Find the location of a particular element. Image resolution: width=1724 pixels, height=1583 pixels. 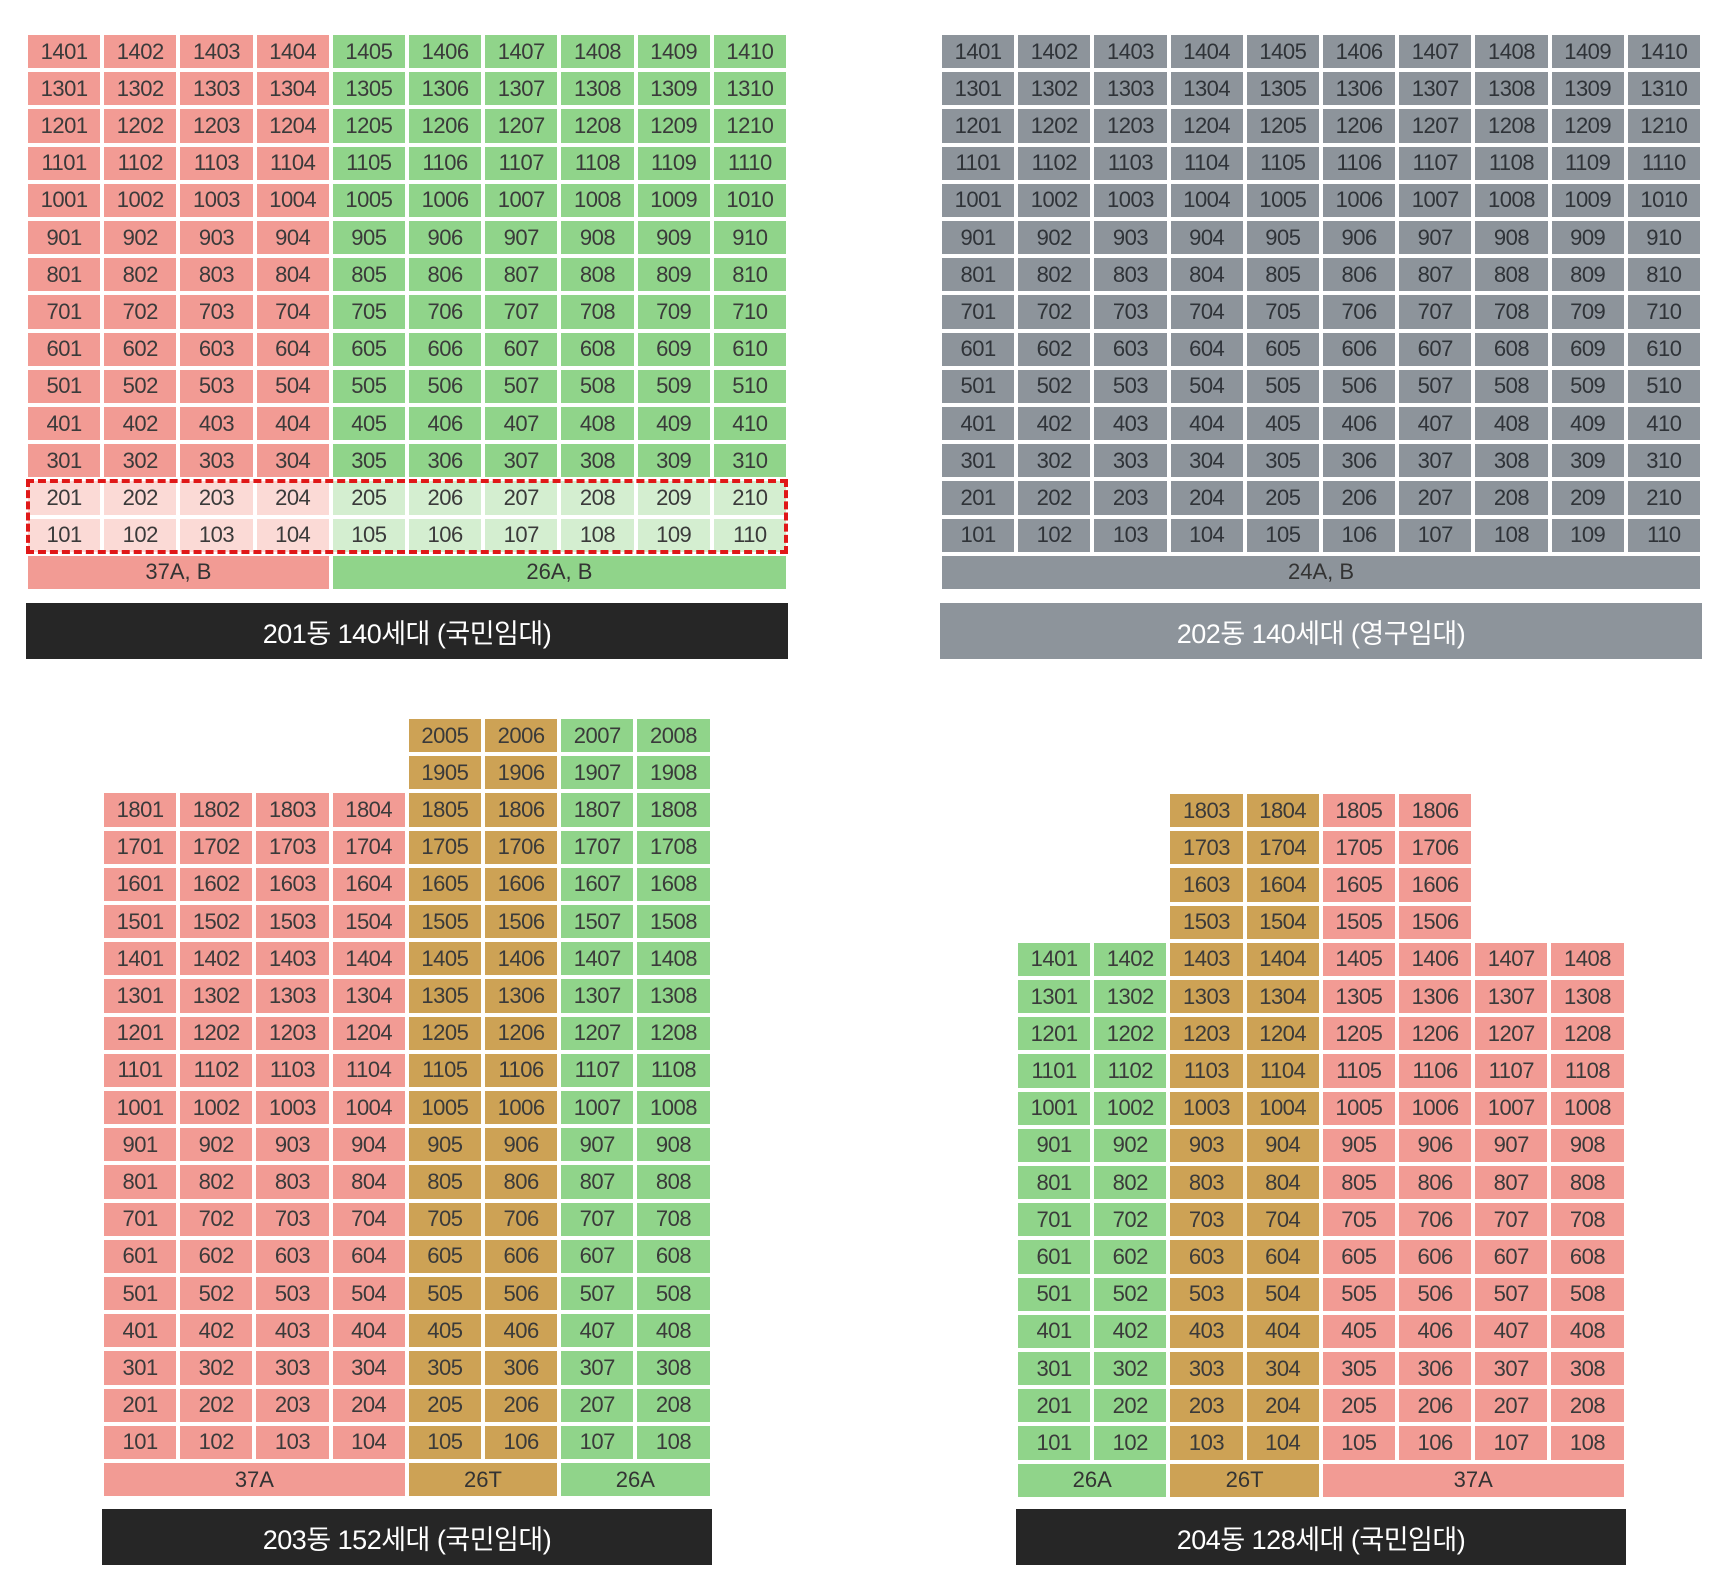

unit-cell: 1605 is located at coordinates (444, 884).